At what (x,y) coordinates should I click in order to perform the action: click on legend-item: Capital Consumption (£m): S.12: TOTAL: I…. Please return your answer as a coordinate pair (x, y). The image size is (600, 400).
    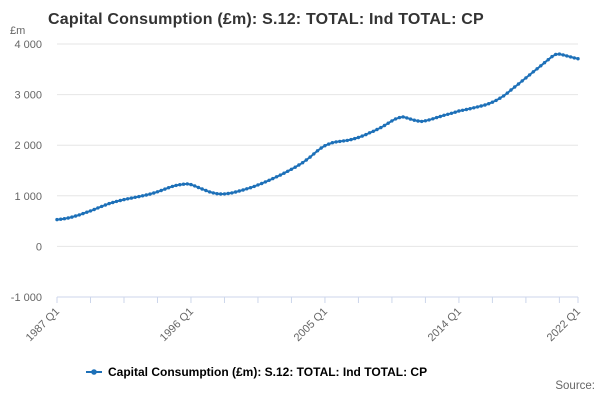
    Looking at the image, I should click on (256, 372).